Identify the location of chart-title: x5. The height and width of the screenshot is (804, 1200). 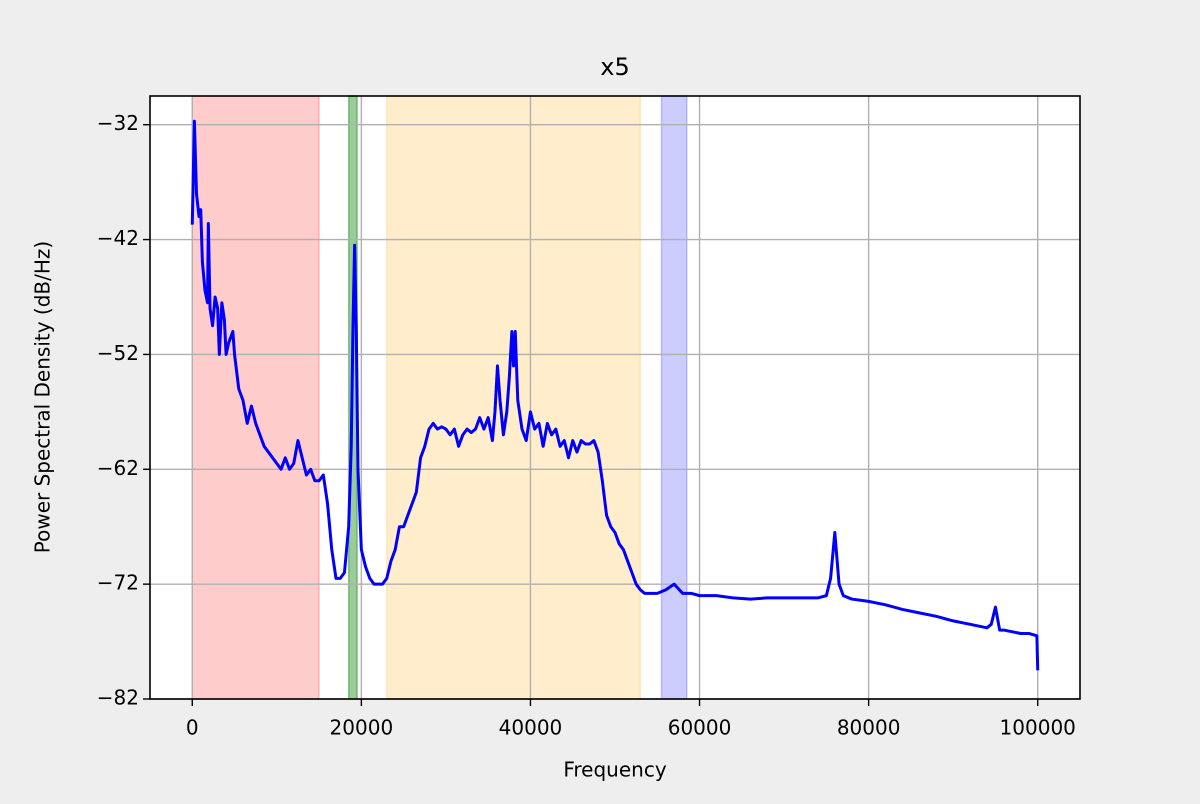
(614, 67).